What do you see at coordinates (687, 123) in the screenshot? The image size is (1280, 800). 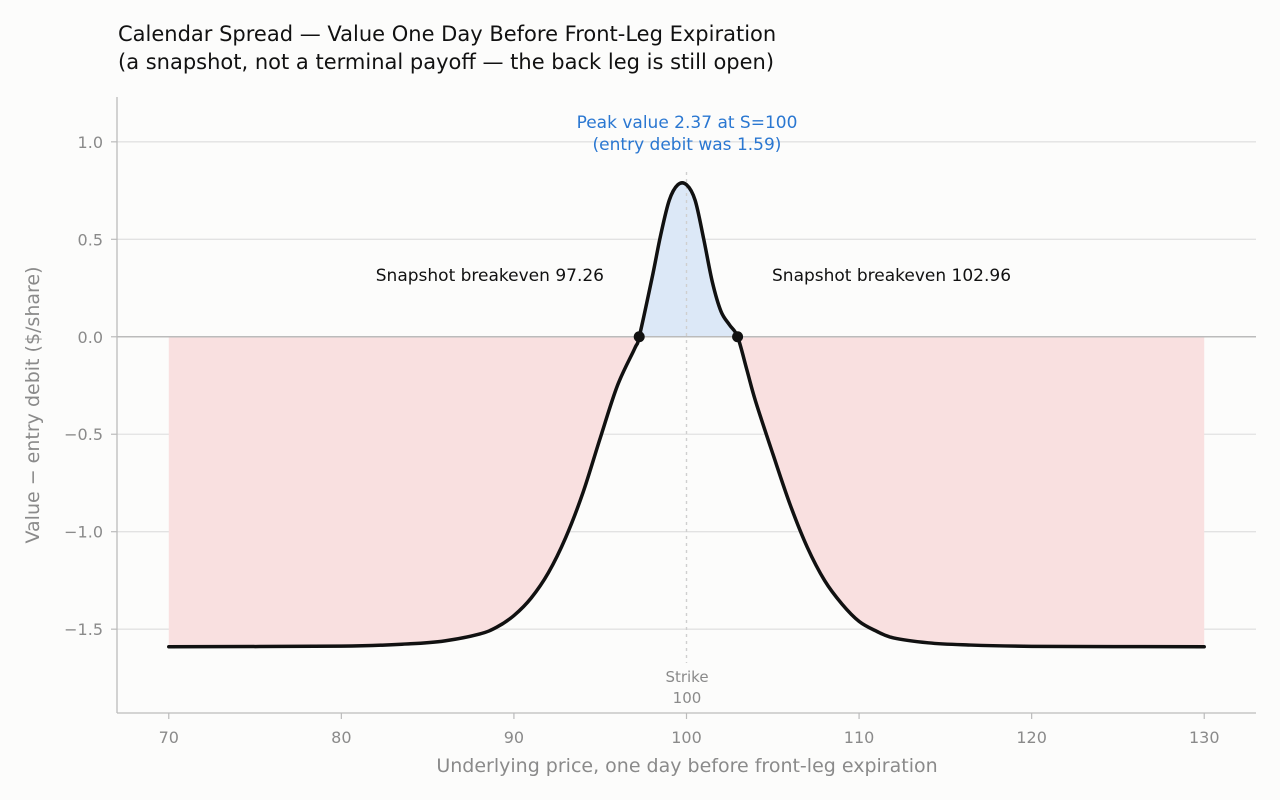 I see `peak-annotation-line1: Peak value 2.37 at S=100` at bounding box center [687, 123].